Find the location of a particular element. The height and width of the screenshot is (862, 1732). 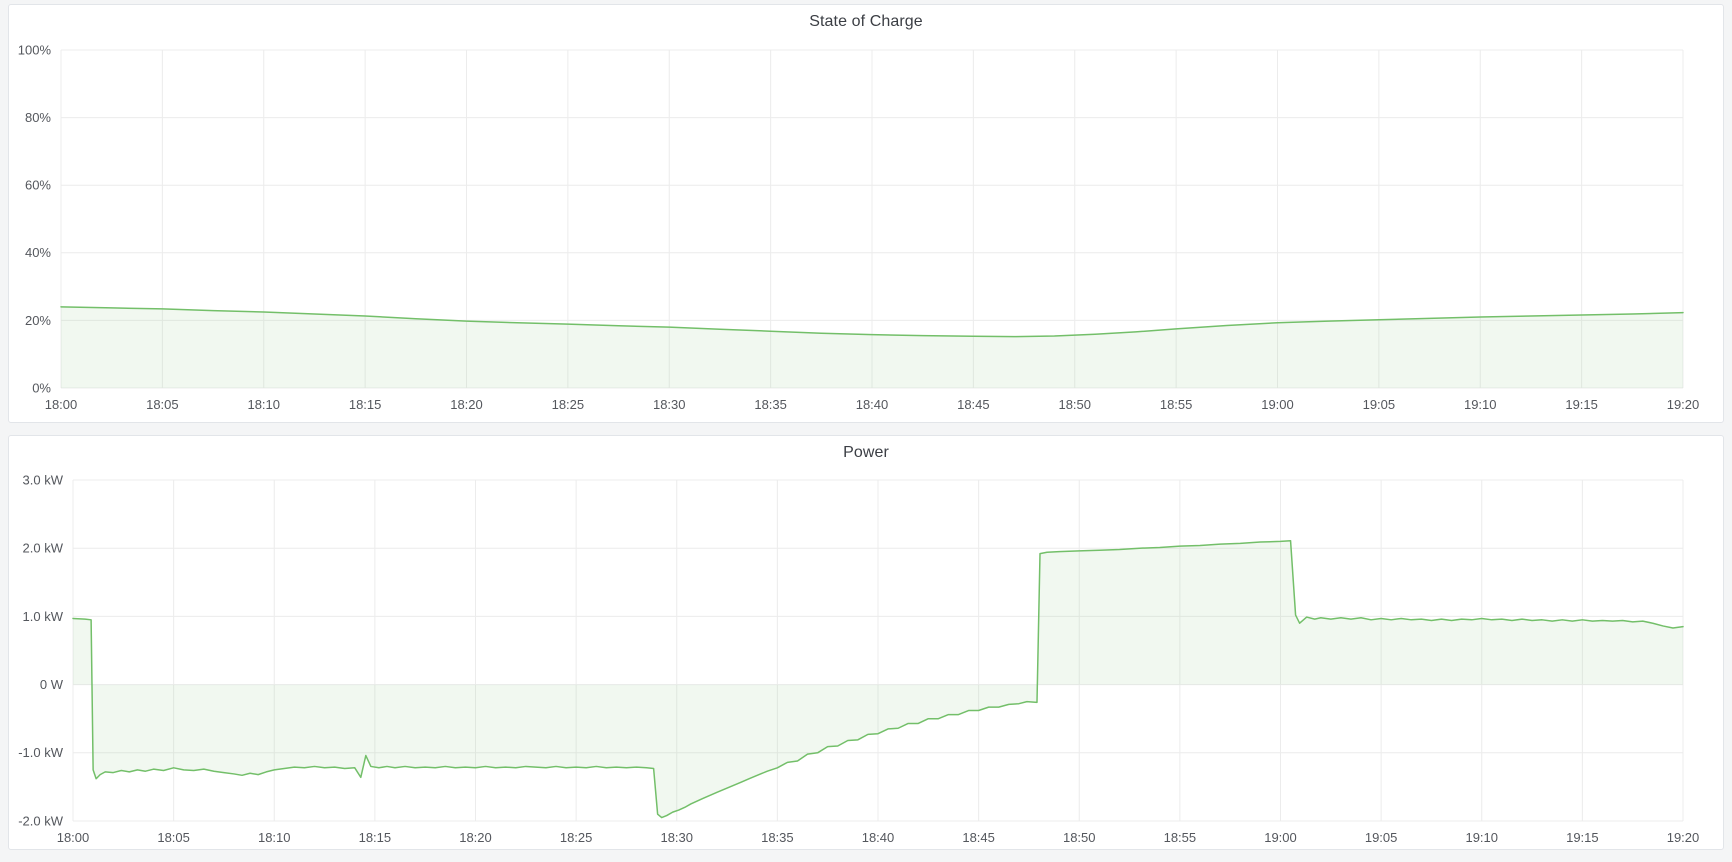

y-axis-tick-label: 20% is located at coordinates (38, 320).